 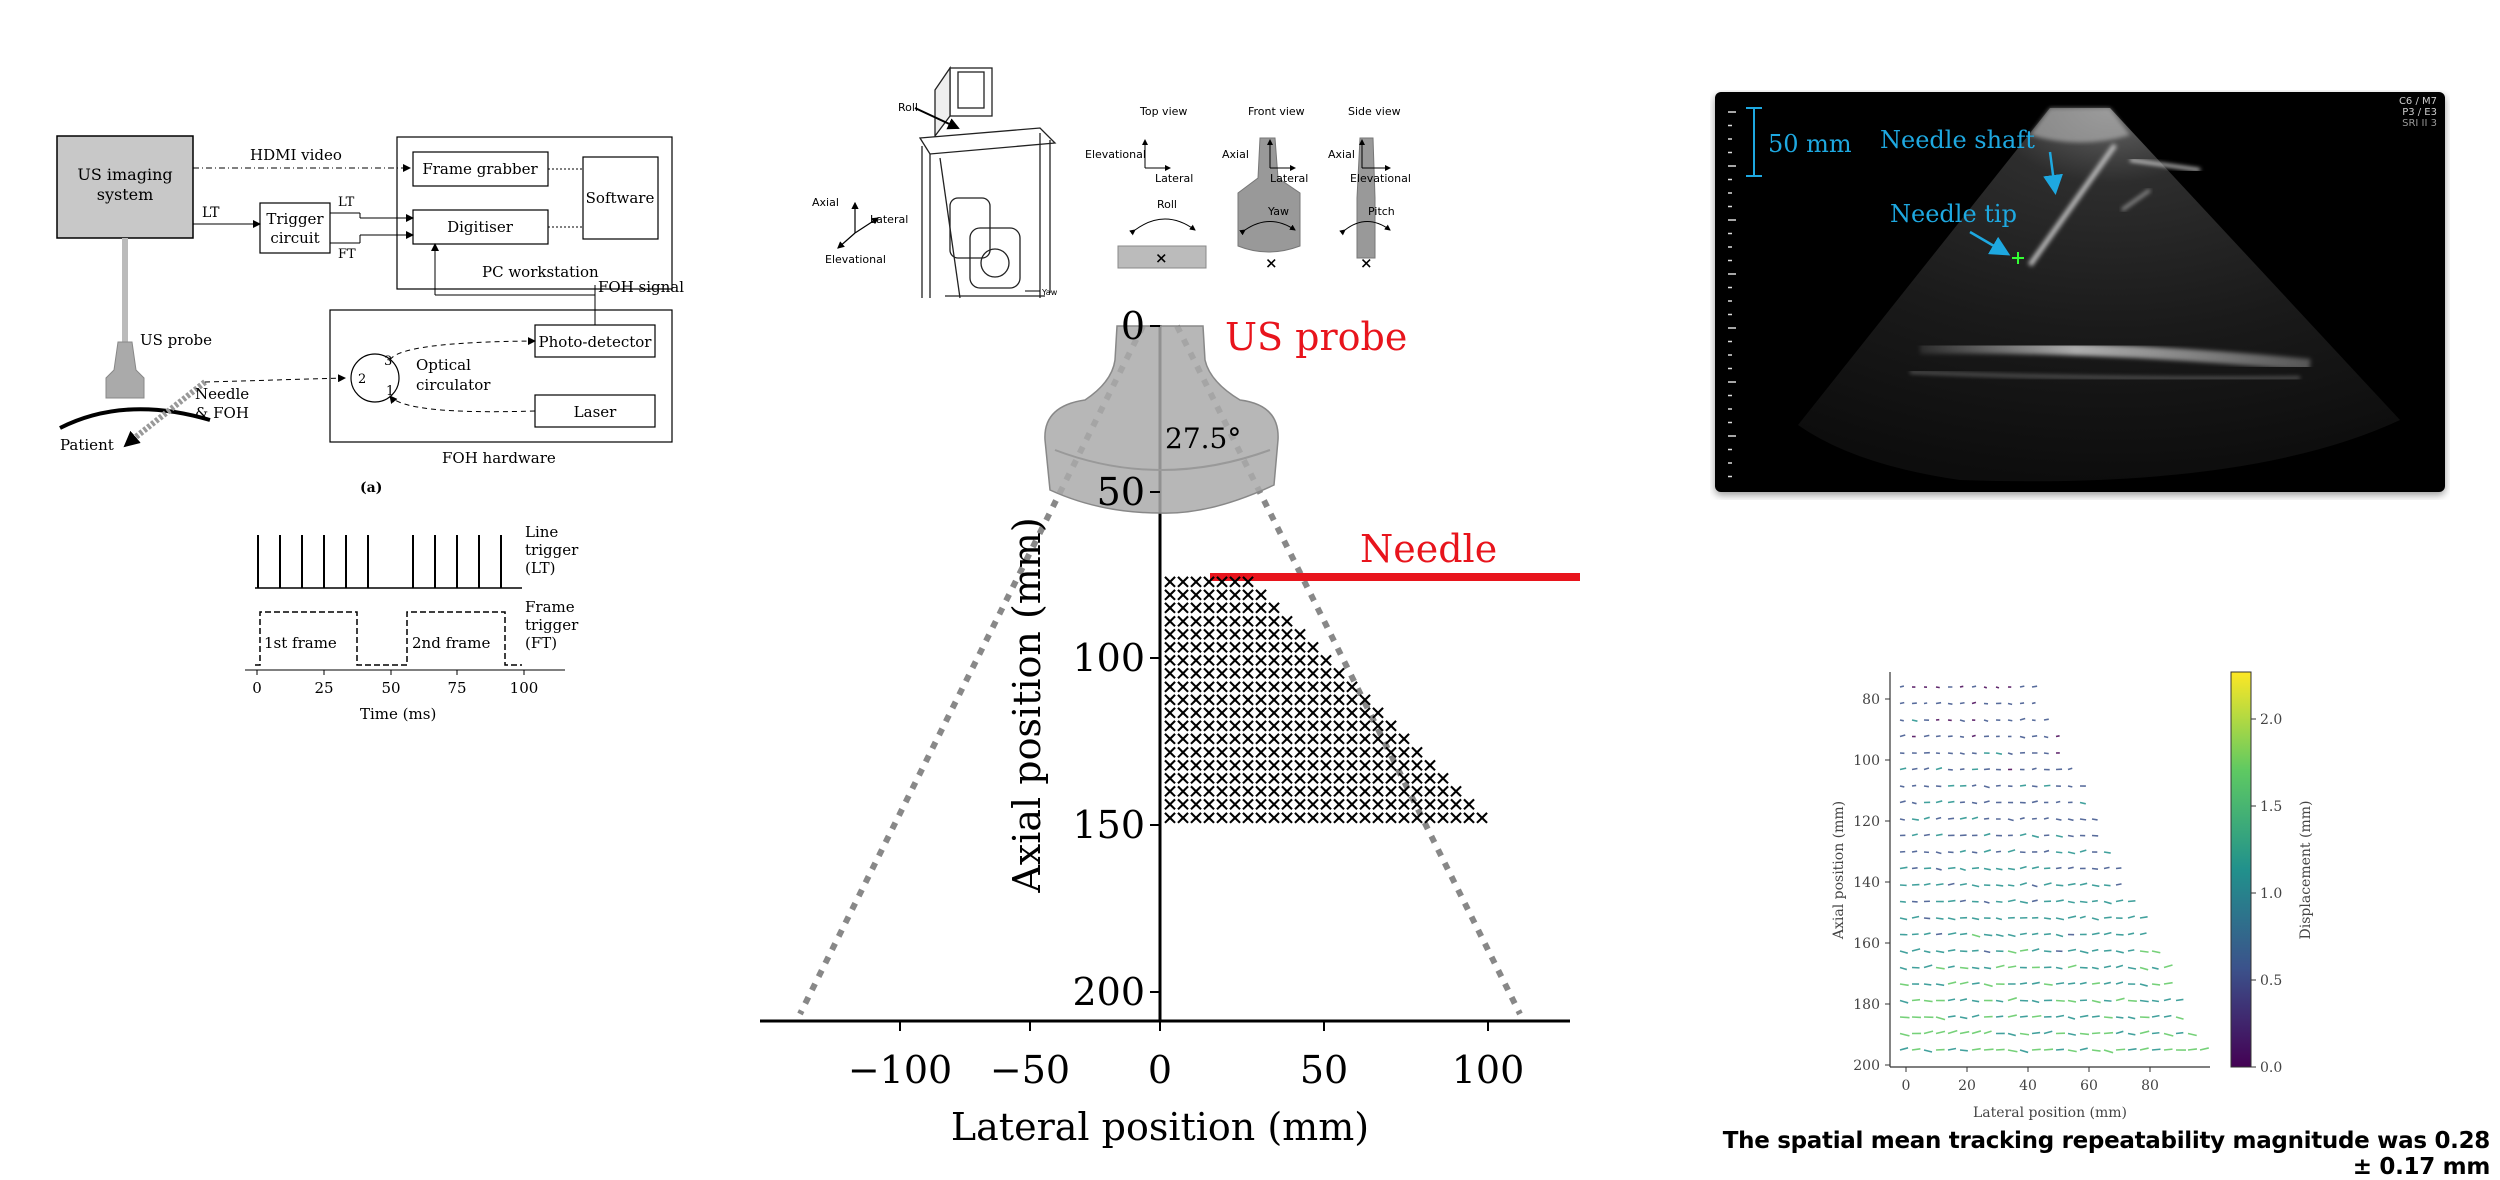 What do you see at coordinates (1428, 549) in the screenshot?
I see `needle-title: Needle` at bounding box center [1428, 549].